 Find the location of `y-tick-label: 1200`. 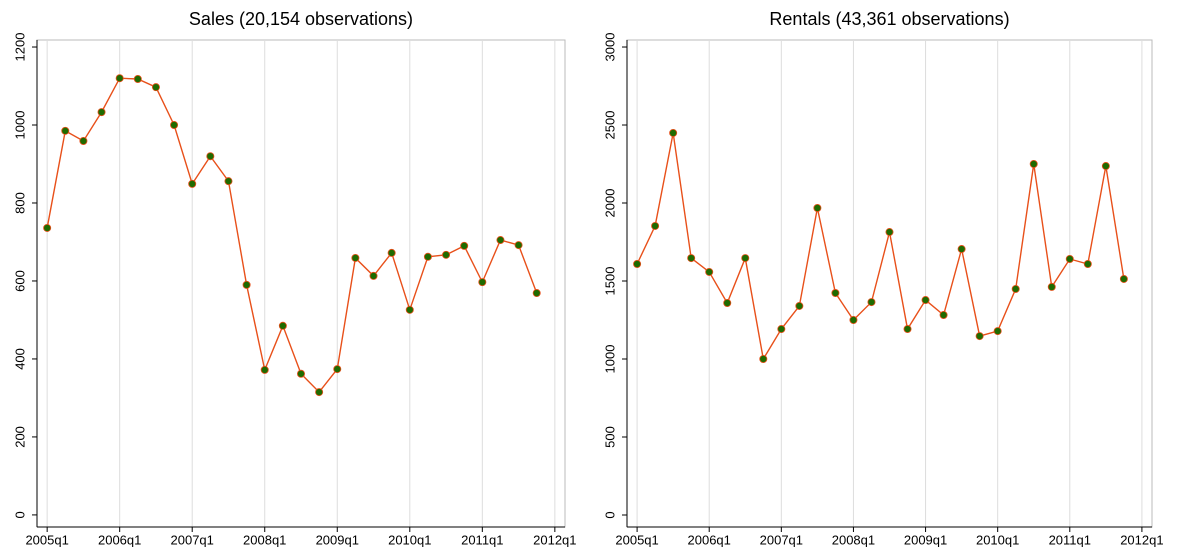

y-tick-label: 1200 is located at coordinates (19, 47).